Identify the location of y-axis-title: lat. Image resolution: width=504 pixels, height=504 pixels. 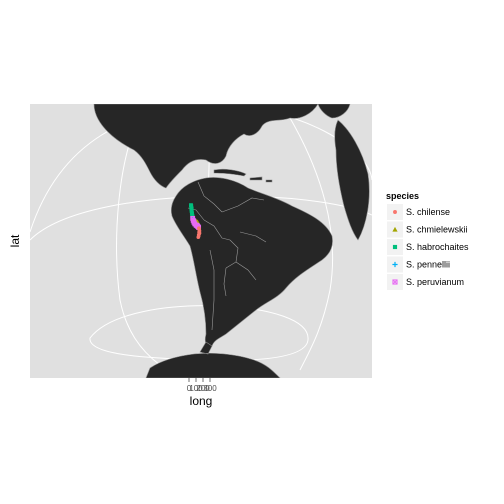
(15, 240).